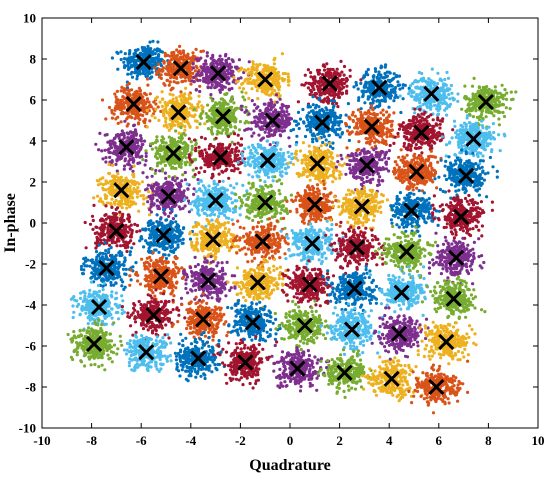 This screenshot has height=480, width=550. What do you see at coordinates (29, 18) in the screenshot?
I see `y-tick-label: 10` at bounding box center [29, 18].